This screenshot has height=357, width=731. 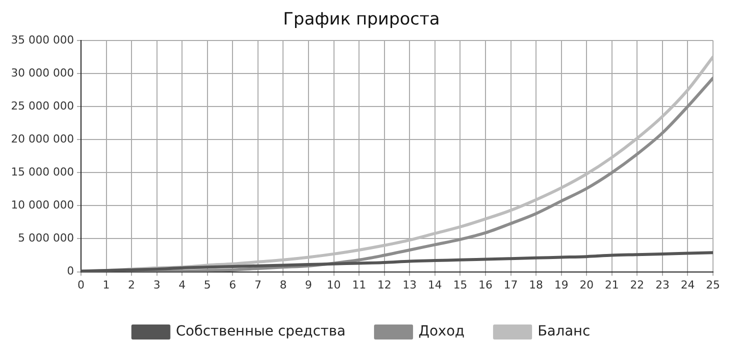 What do you see at coordinates (283, 285) in the screenshot?
I see `x-tick-label: 8` at bounding box center [283, 285].